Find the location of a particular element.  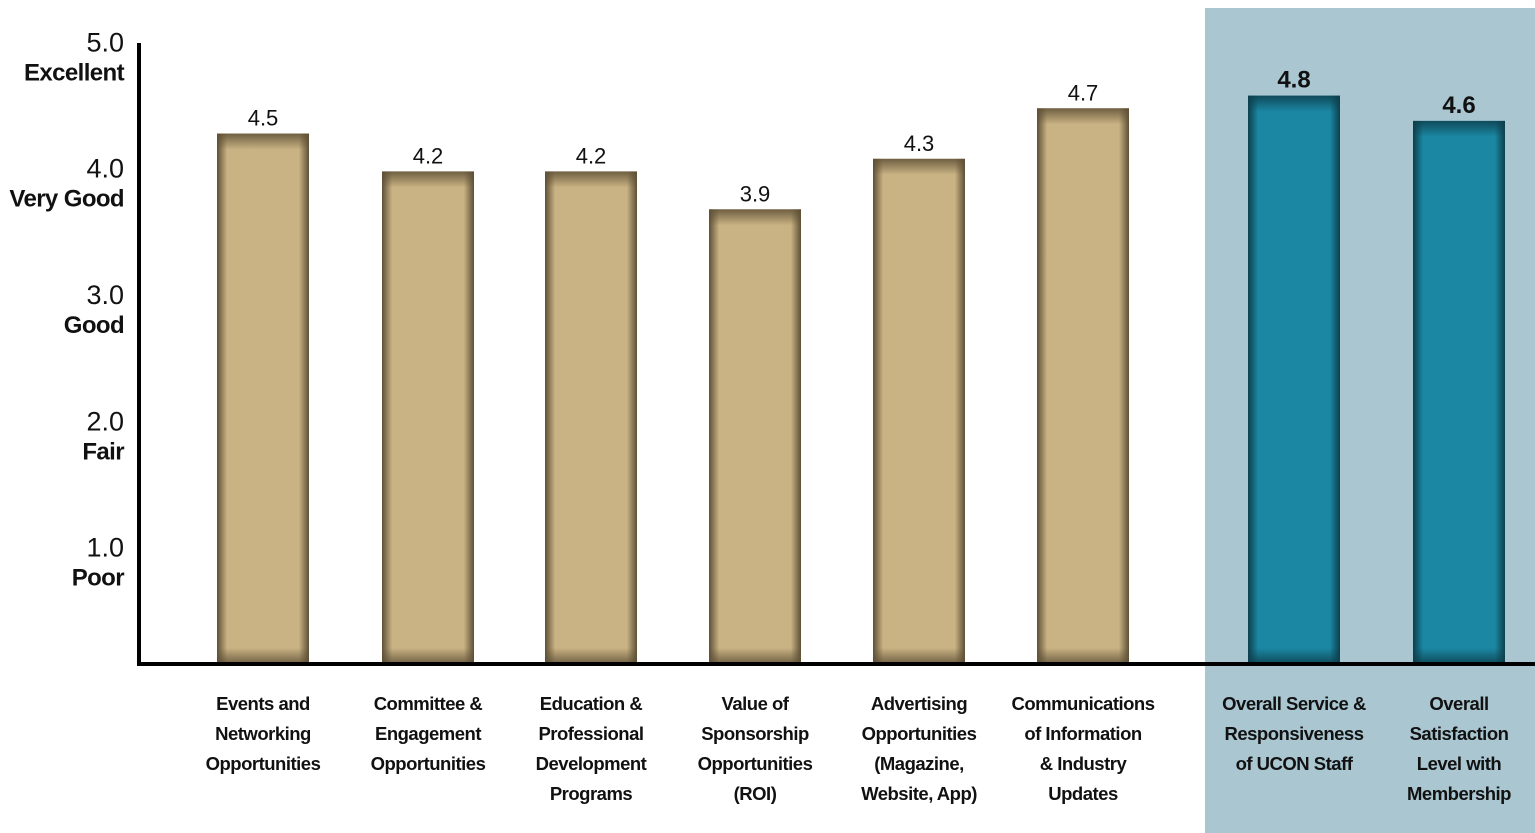

y-tick-value: 1.0 is located at coordinates (105, 548).